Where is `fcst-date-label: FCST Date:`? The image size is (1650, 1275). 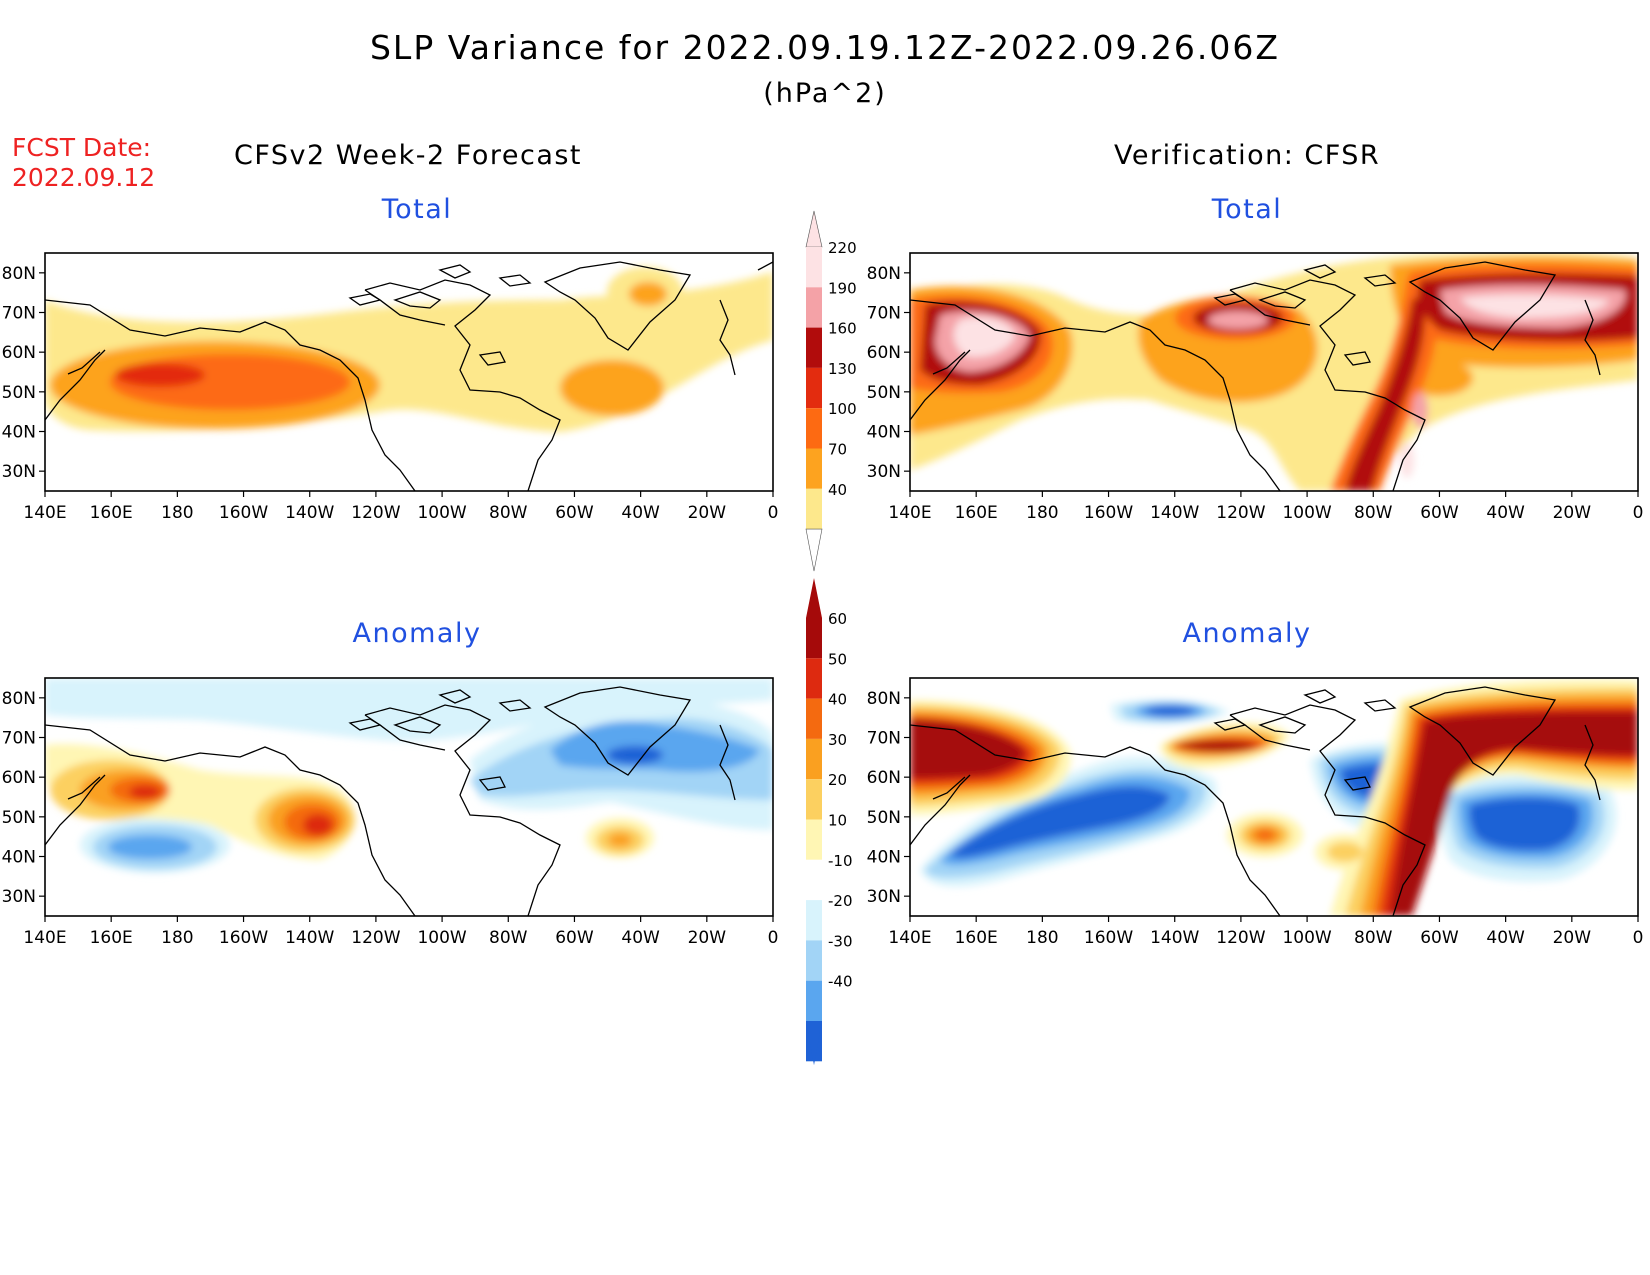 fcst-date-label: FCST Date: is located at coordinates (82, 147).